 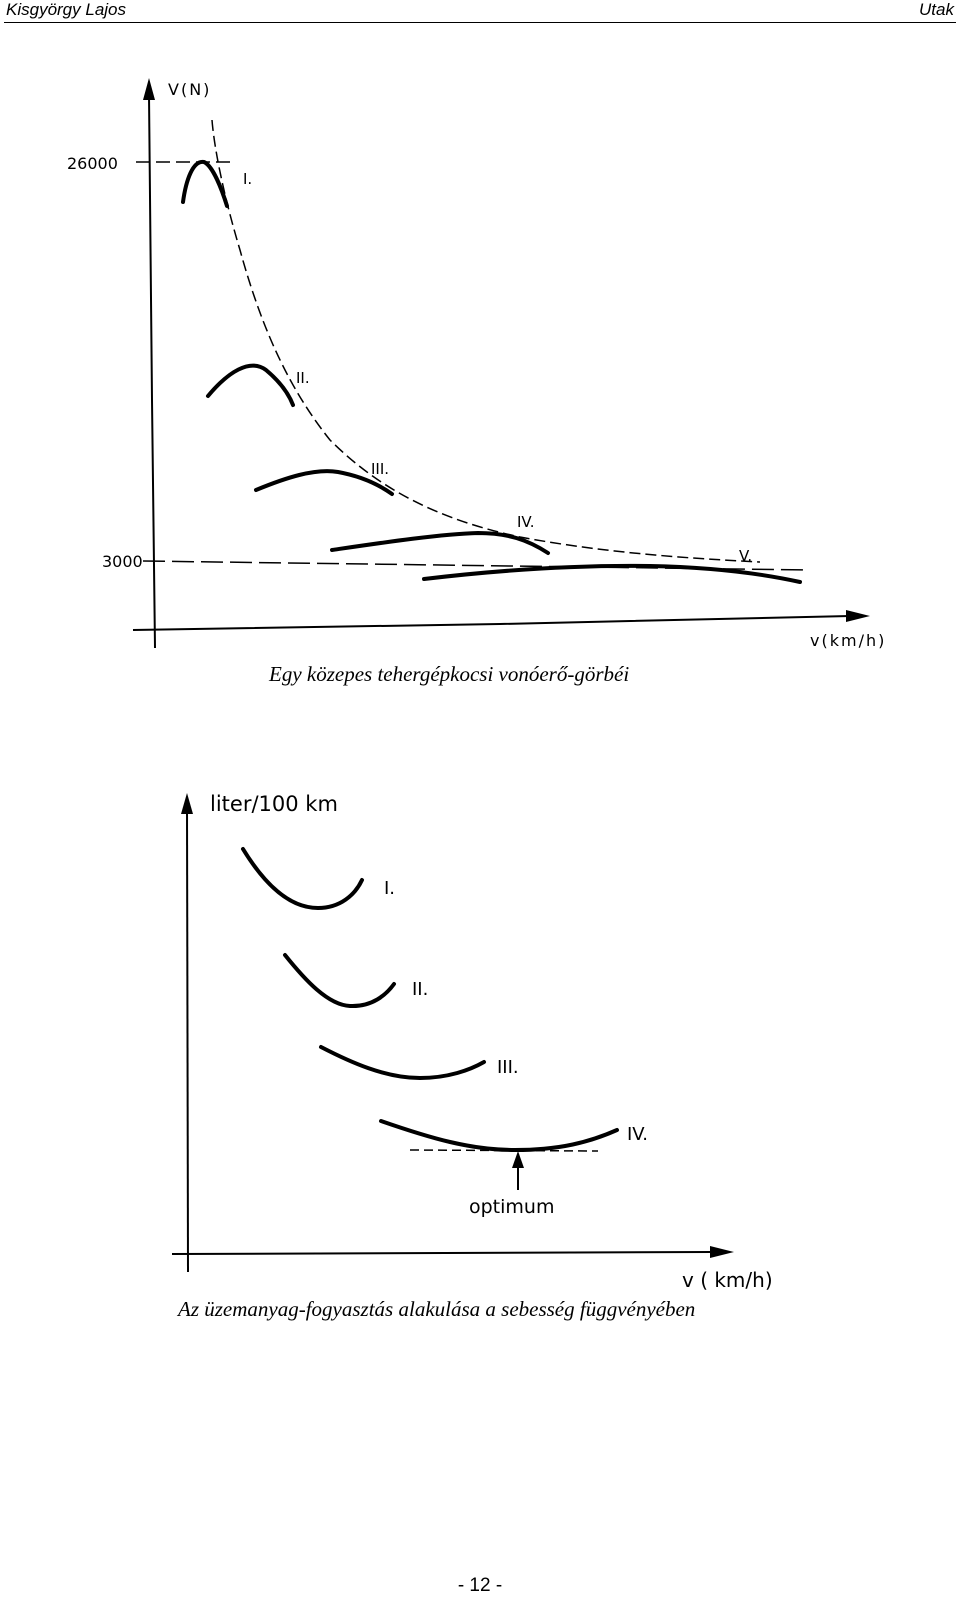 What do you see at coordinates (420, 989) in the screenshot?
I see `fig2-curve-label-II: II.` at bounding box center [420, 989].